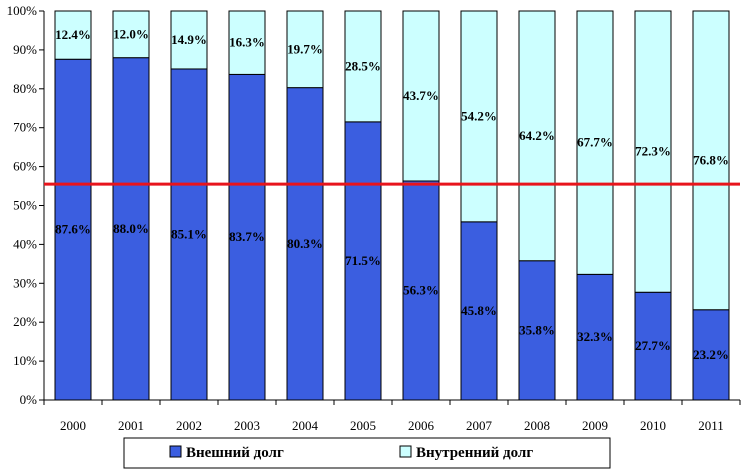 This screenshot has height=470, width=745. I want to click on data-label-internal-2006: 43.7%, so click(421, 95).